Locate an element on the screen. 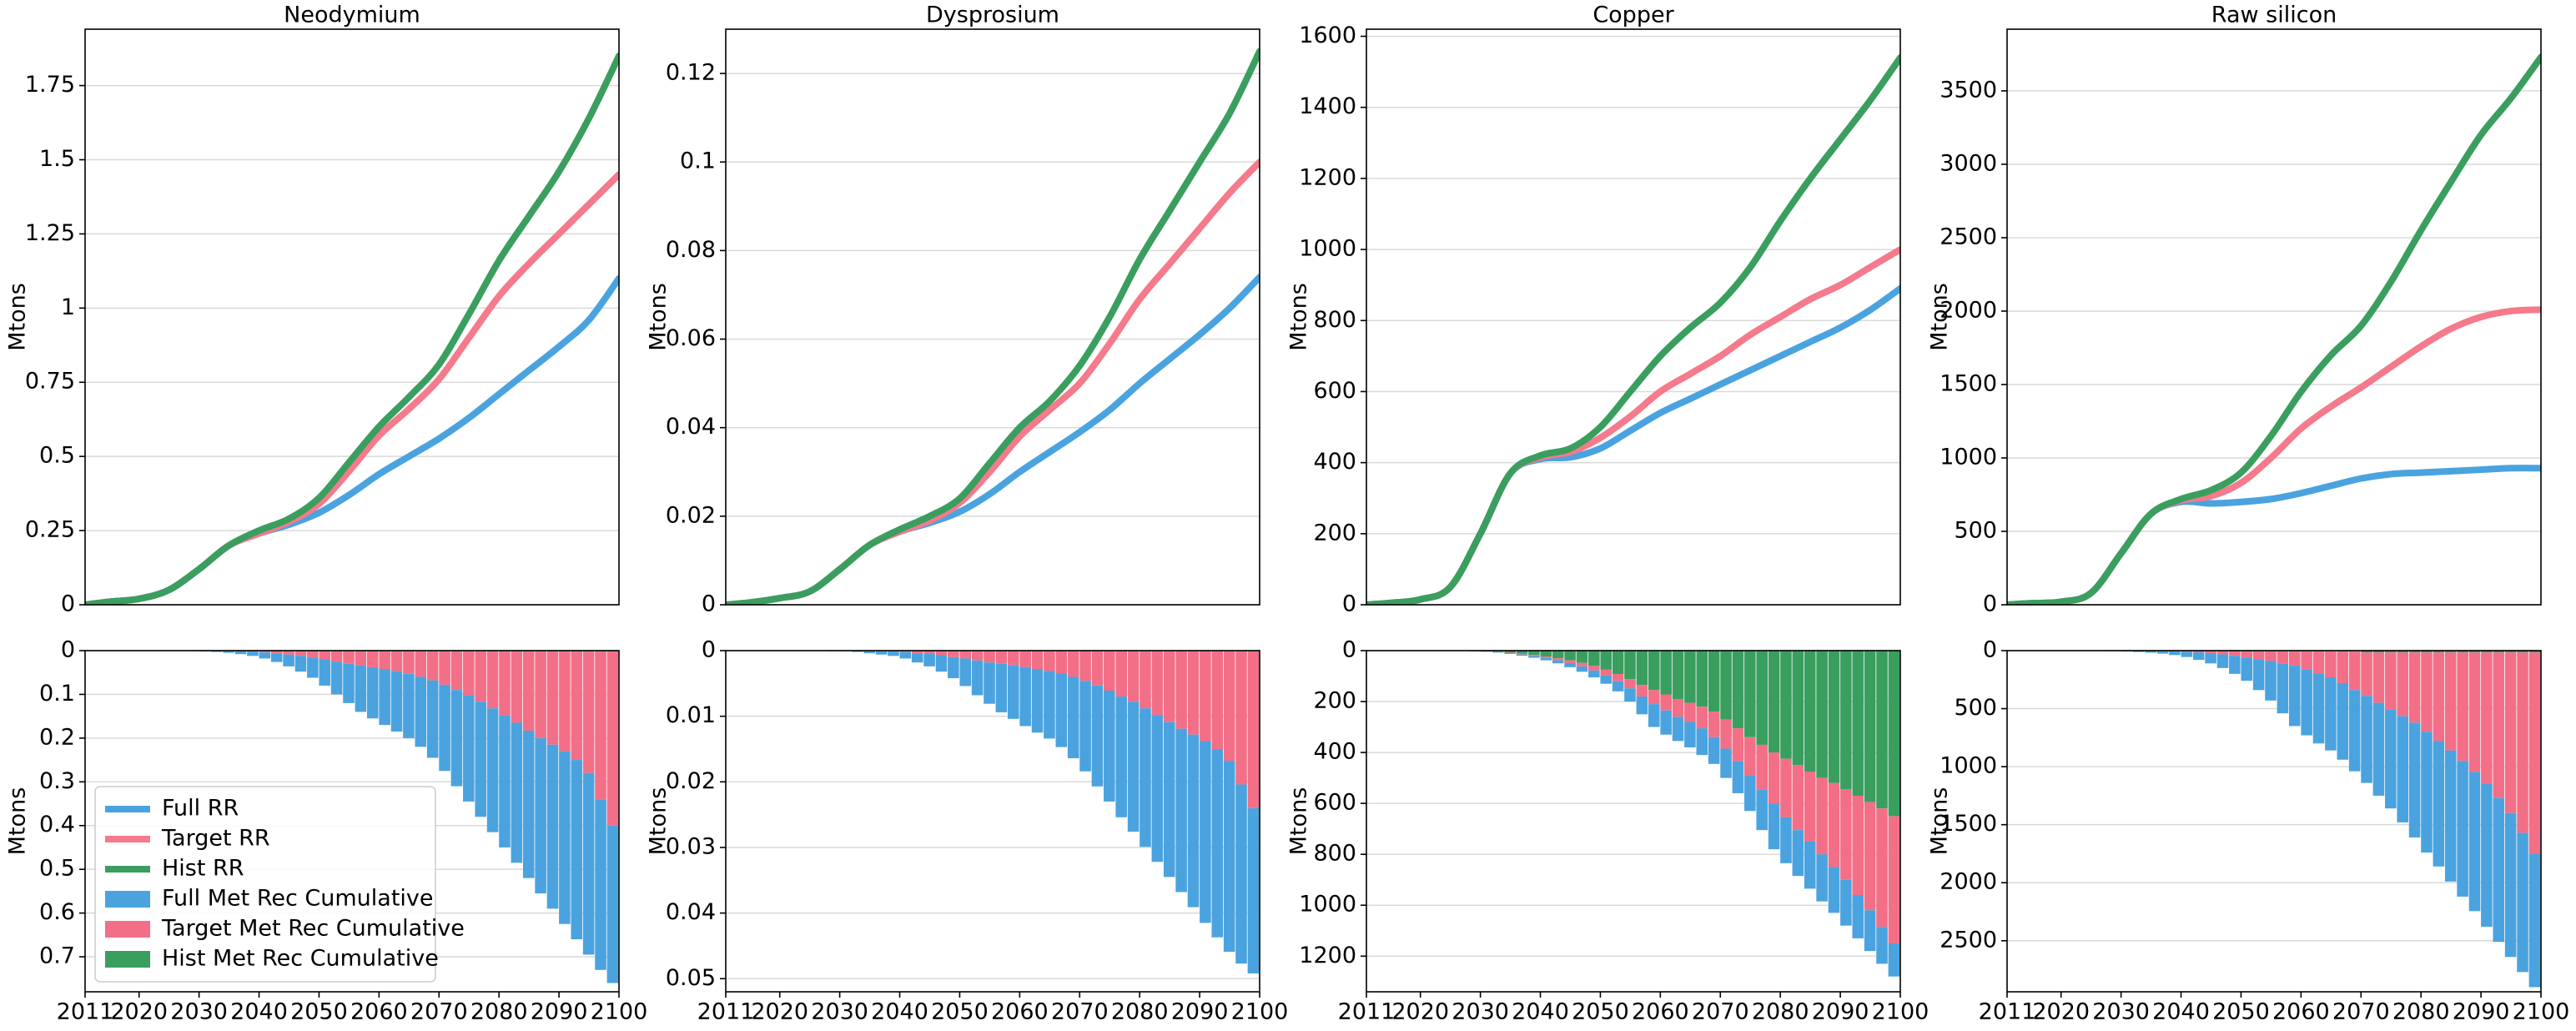  y-tick-label: 0.1 is located at coordinates (57, 694).